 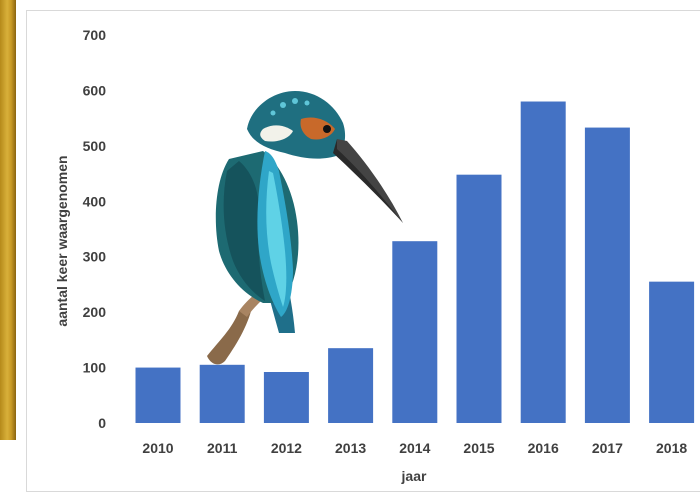 I want to click on x-tick-label: 2016, so click(x=543, y=448).